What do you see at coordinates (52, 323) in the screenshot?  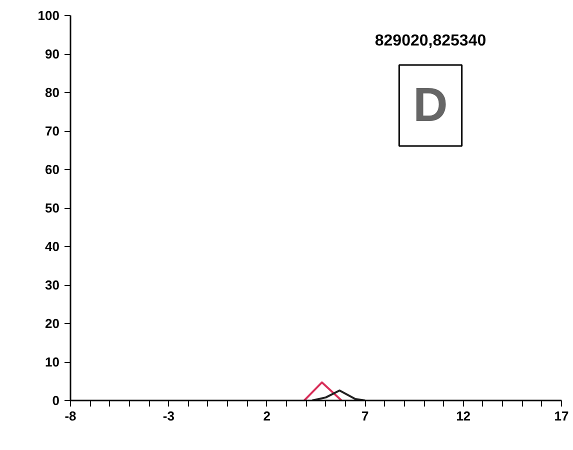 I see `y-tick-label: 20` at bounding box center [52, 323].